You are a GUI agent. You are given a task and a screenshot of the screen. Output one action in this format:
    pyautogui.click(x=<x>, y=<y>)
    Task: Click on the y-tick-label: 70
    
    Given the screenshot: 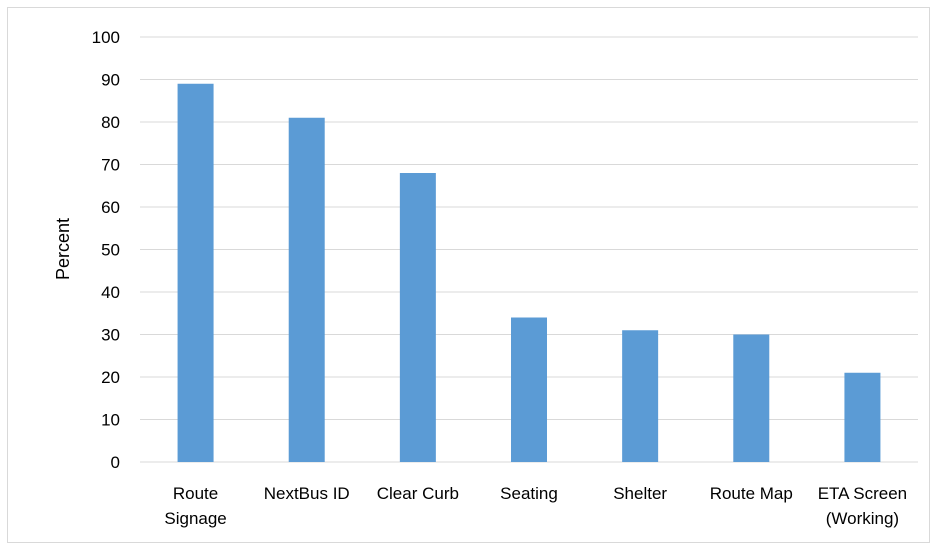 What is the action you would take?
    pyautogui.click(x=110, y=165)
    